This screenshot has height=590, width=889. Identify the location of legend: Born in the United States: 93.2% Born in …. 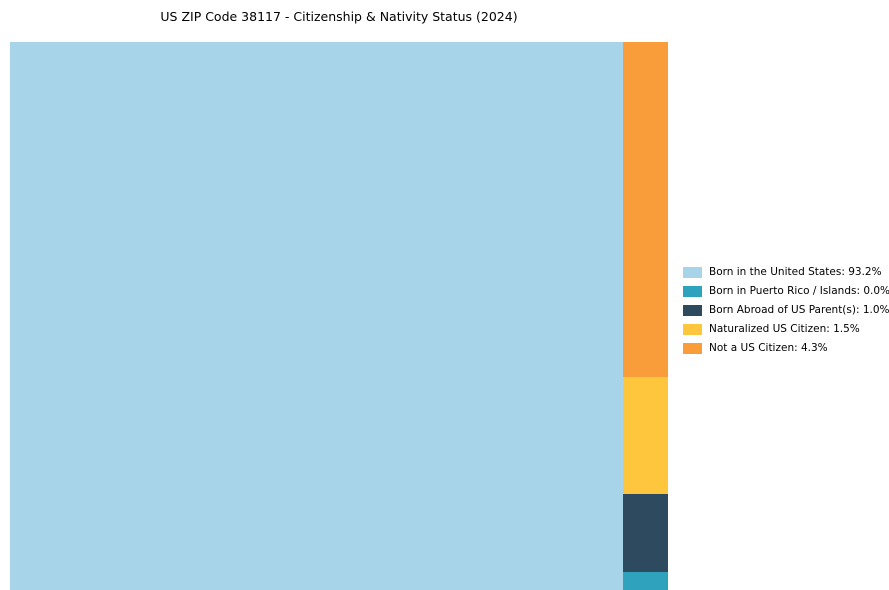
(786, 310).